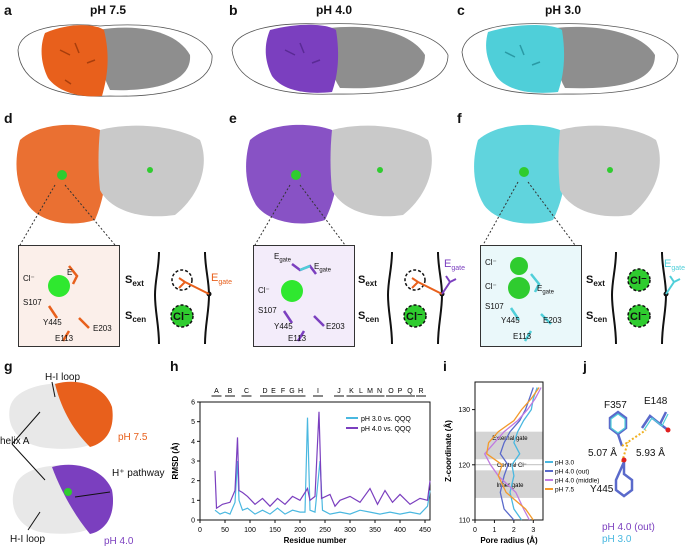 Image resolution: width=685 pixels, height=551 pixels. What do you see at coordinates (656, 401) in the screenshot?
I see `j-e148: E148` at bounding box center [656, 401].